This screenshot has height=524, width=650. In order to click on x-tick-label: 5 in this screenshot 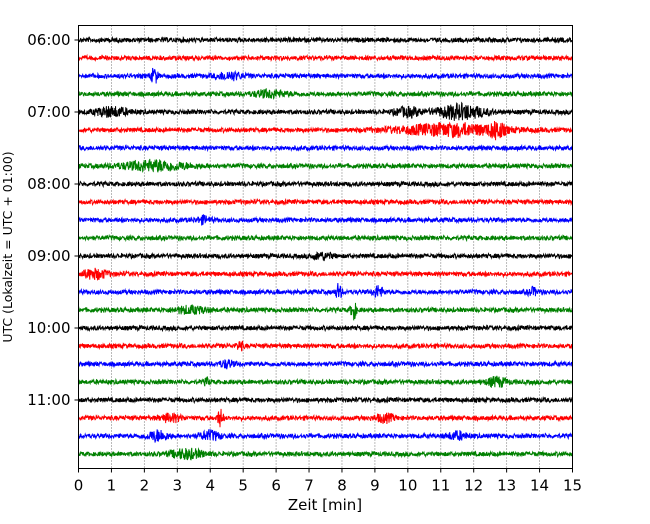, I will do `click(243, 486)`.